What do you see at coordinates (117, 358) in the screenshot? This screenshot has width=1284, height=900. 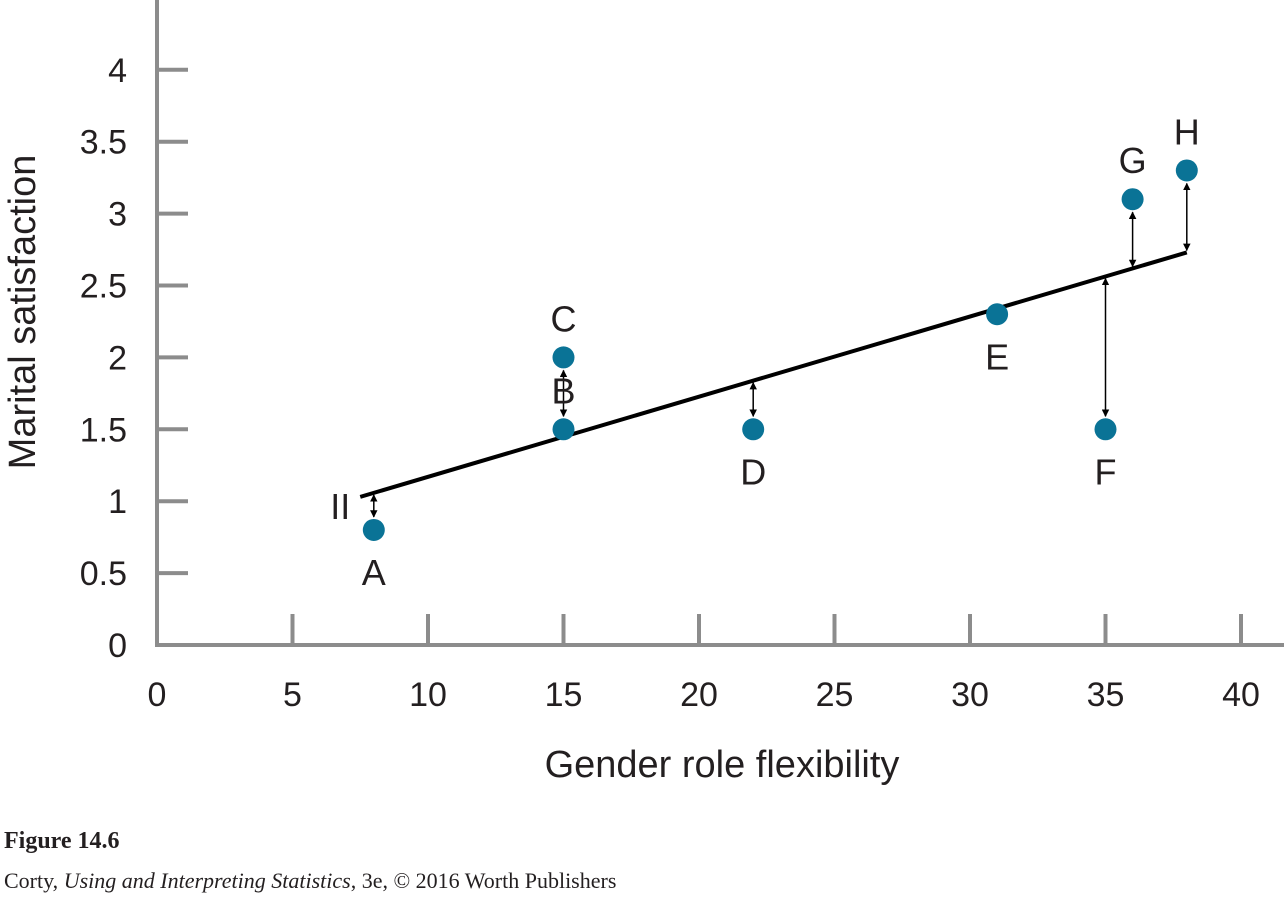 I see `y-tick-label: 2` at bounding box center [117, 358].